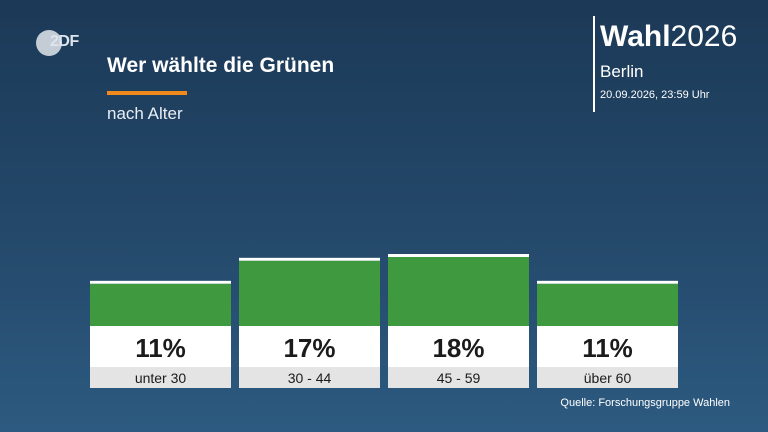 This screenshot has height=432, width=768. Describe the element at coordinates (655, 95) in the screenshot. I see `datetime-label: 20.09.2026, 23:59 Uhr` at that location.